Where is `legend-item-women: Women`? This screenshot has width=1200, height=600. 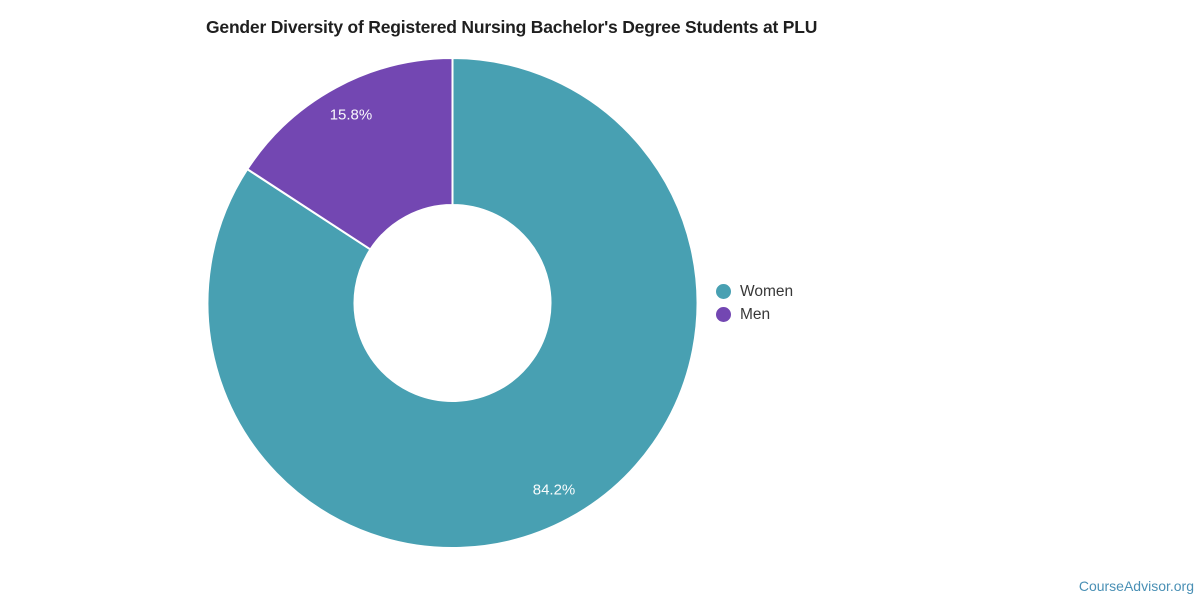
legend-item-women: Women is located at coordinates (754, 291).